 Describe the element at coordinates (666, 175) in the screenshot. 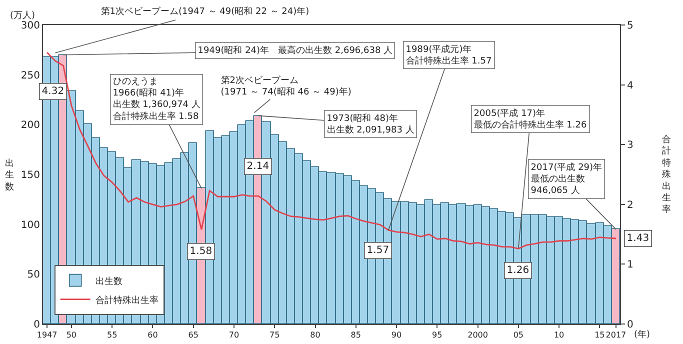

I see `y2-axis-title: 合計特殊出生率` at that location.